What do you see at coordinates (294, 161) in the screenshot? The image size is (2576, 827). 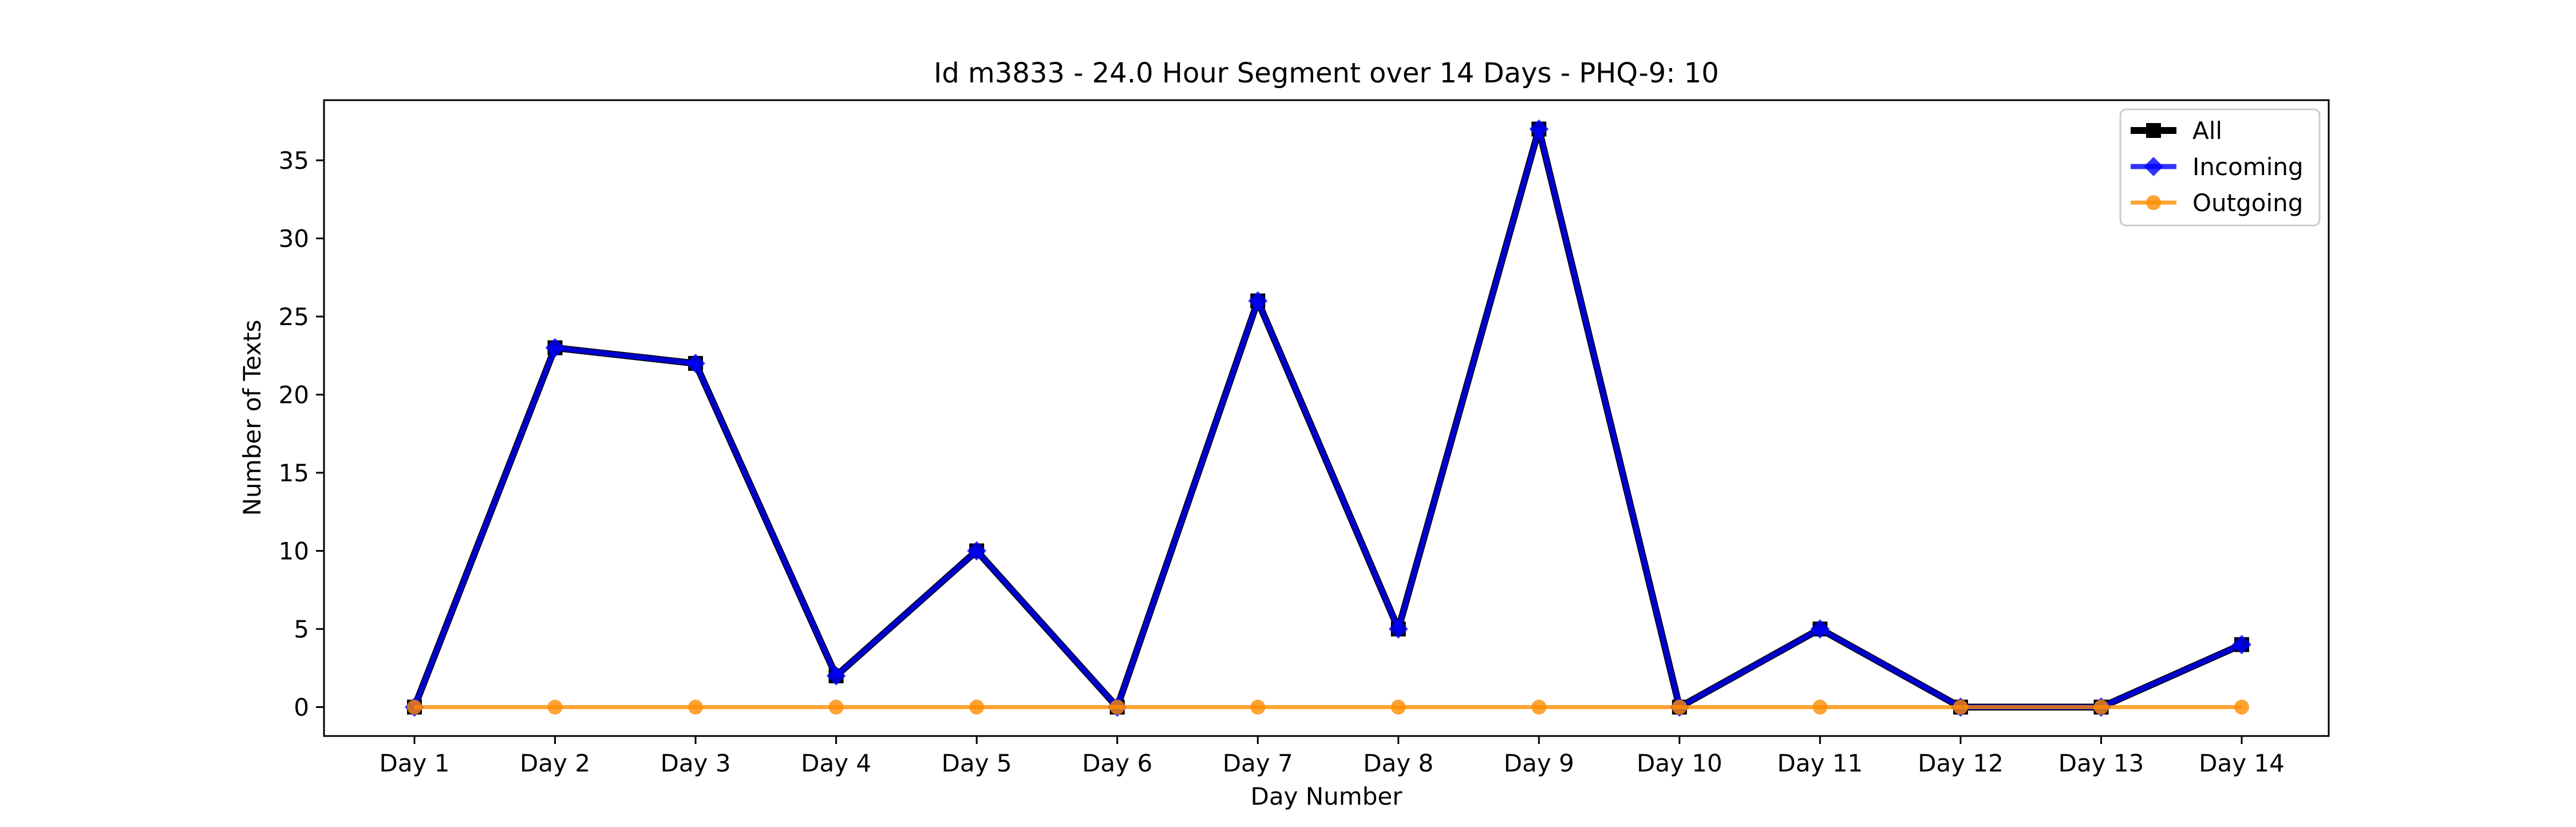 I see `y-tick-label: 35` at bounding box center [294, 161].